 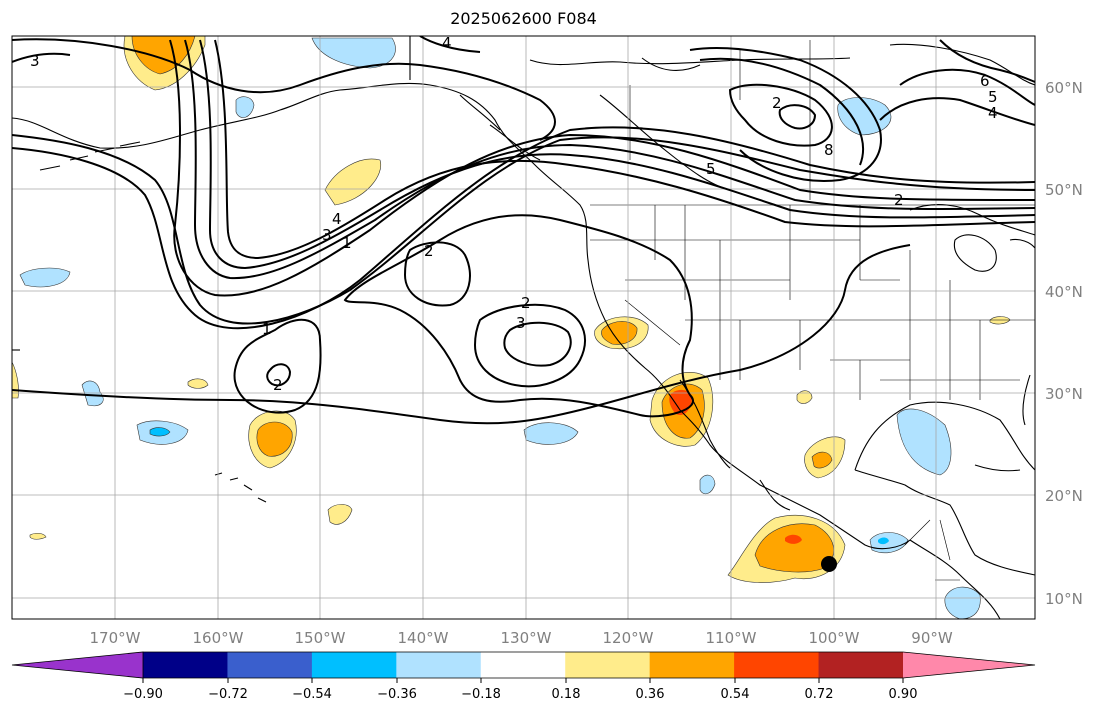 What do you see at coordinates (1064, 190) in the screenshot?
I see `lat-label: 50°N` at bounding box center [1064, 190].